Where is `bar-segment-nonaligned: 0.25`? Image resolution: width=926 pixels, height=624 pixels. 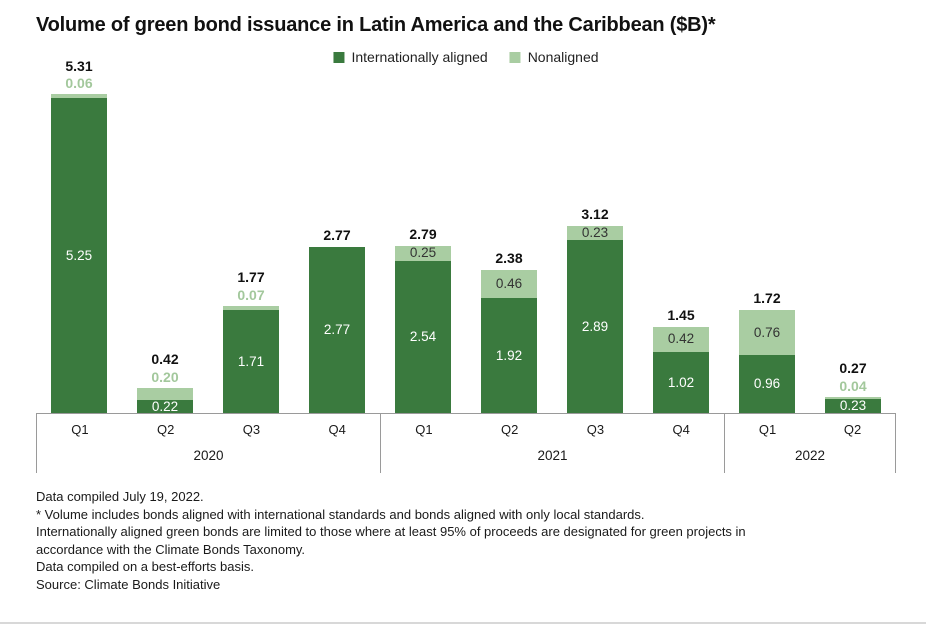
bar-segment-nonaligned: 0.25 is located at coordinates (423, 253).